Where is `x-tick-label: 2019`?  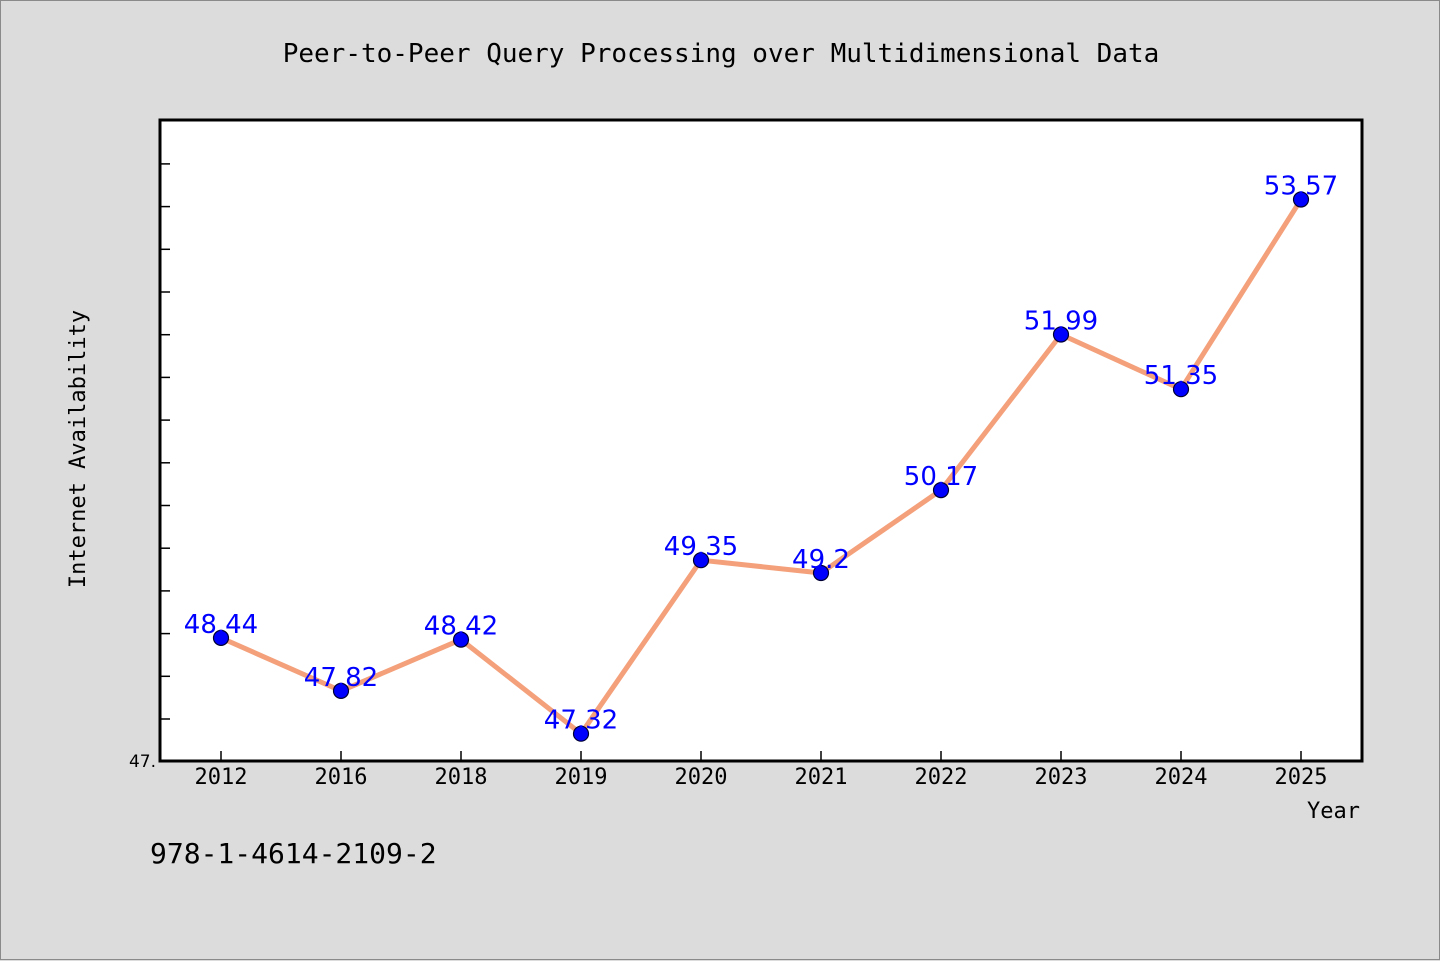 x-tick-label: 2019 is located at coordinates (581, 777).